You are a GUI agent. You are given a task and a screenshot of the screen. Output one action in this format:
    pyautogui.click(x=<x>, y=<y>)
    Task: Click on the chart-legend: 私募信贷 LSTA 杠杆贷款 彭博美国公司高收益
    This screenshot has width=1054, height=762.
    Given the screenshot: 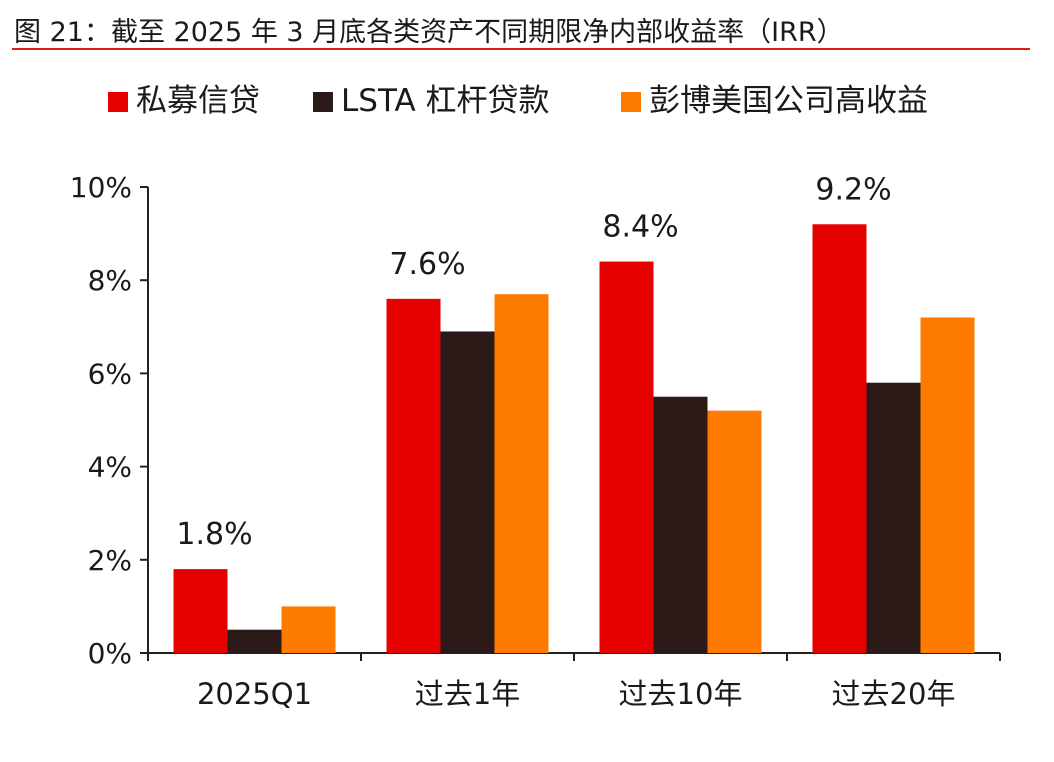 What is the action you would take?
    pyautogui.click(x=518, y=101)
    